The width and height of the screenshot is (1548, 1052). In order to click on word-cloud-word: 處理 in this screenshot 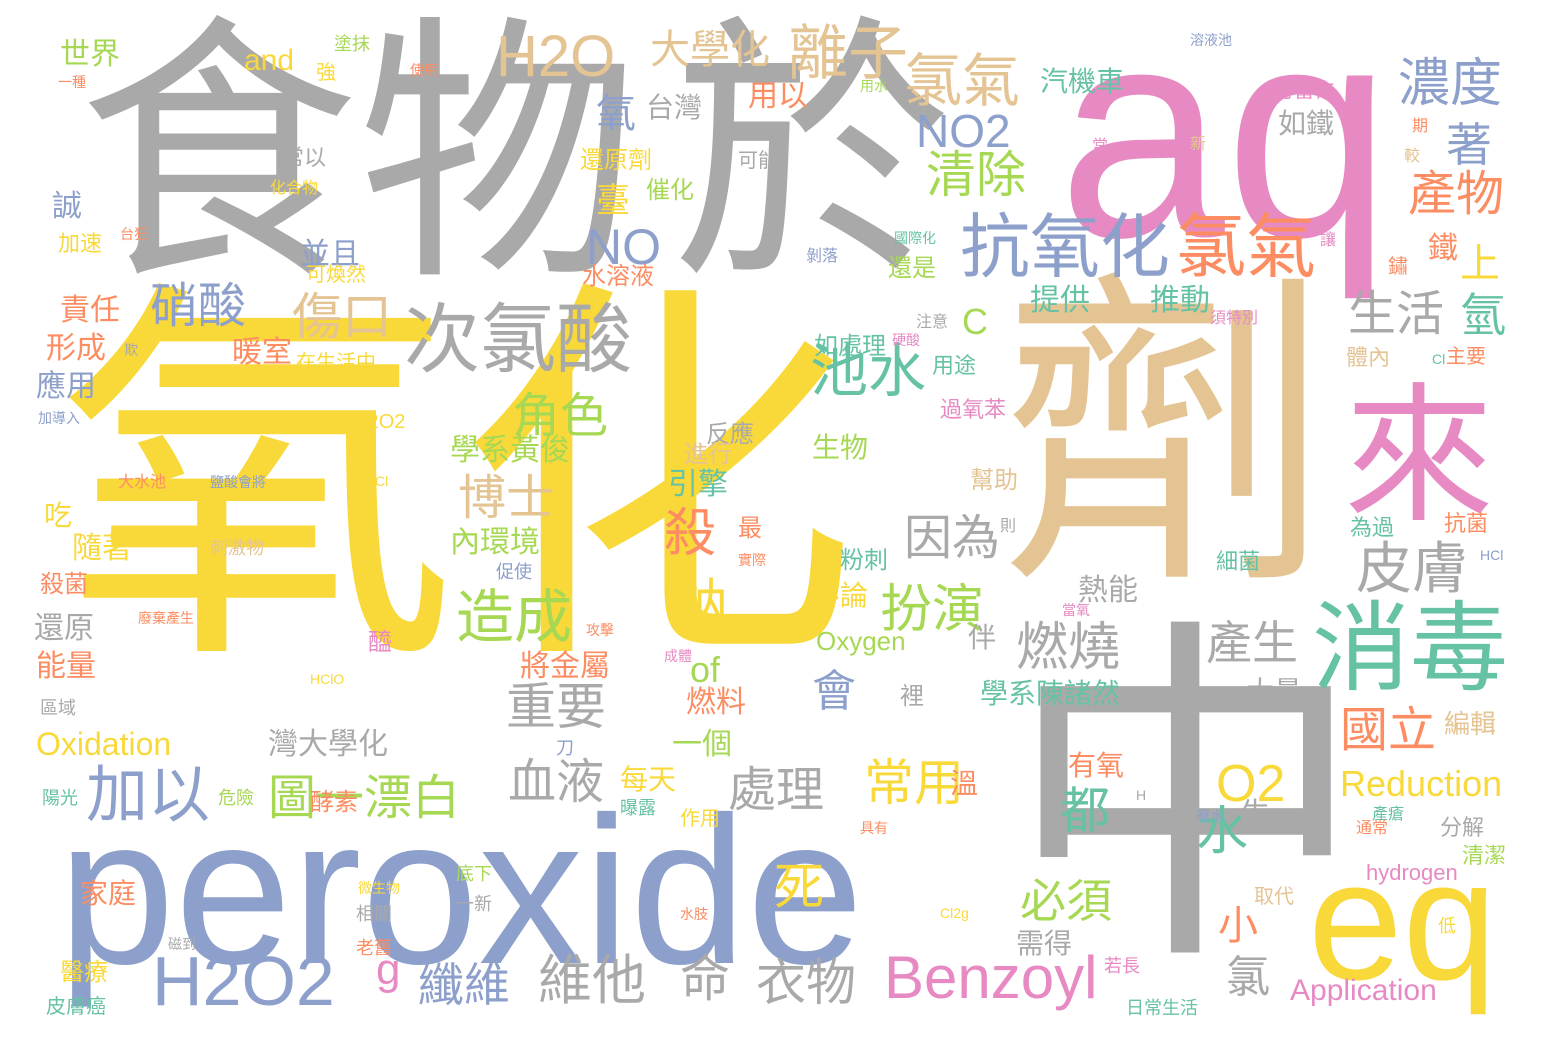, I will do `click(776, 790)`.